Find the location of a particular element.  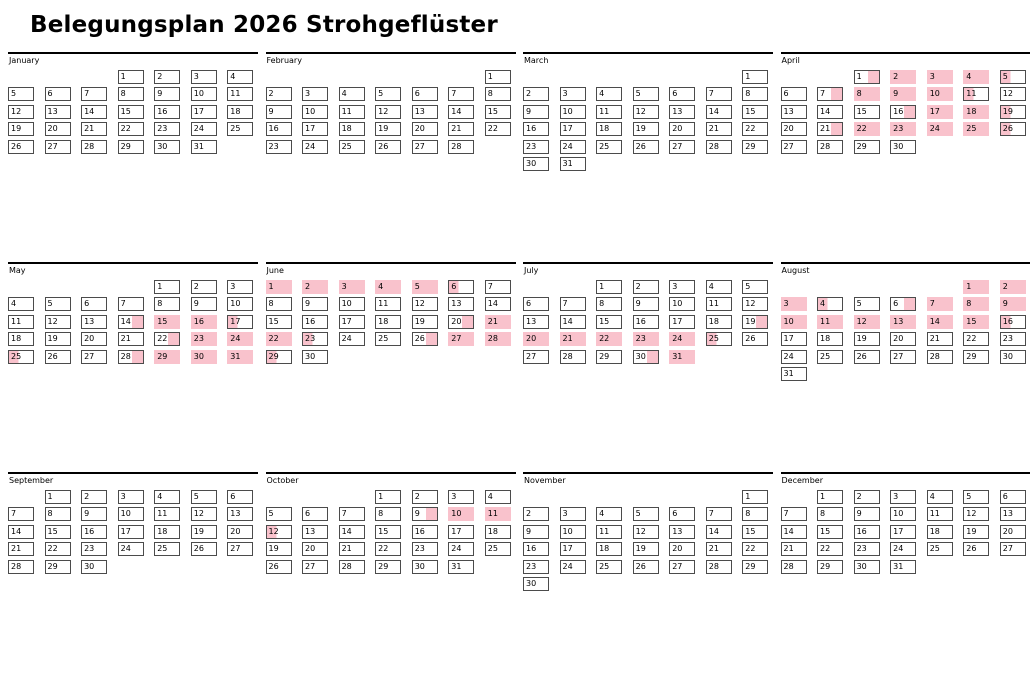

month-label: May is located at coordinates (133, 271).